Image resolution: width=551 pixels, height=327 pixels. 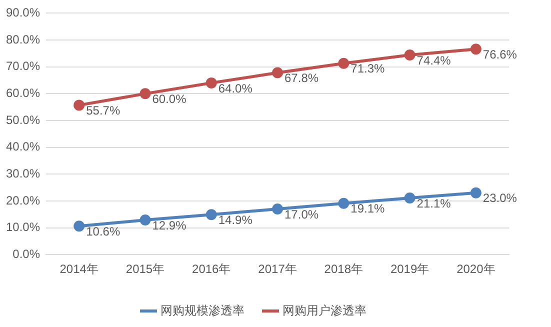 I want to click on data-label: 67.8%, so click(x=301, y=78).